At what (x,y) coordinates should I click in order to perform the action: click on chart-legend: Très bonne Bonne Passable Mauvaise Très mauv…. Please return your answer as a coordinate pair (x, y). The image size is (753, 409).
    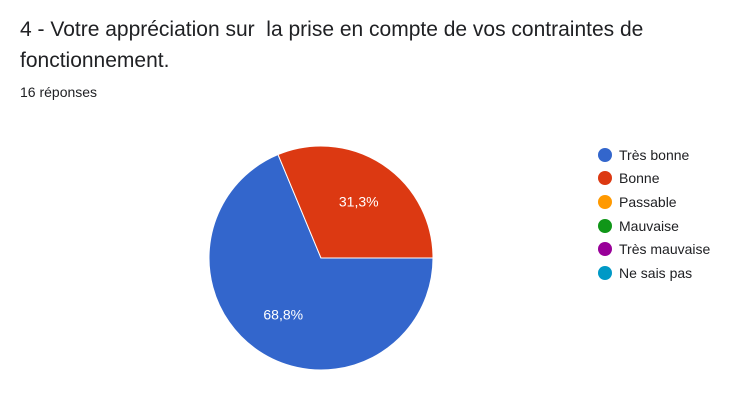
    Looking at the image, I should click on (654, 214).